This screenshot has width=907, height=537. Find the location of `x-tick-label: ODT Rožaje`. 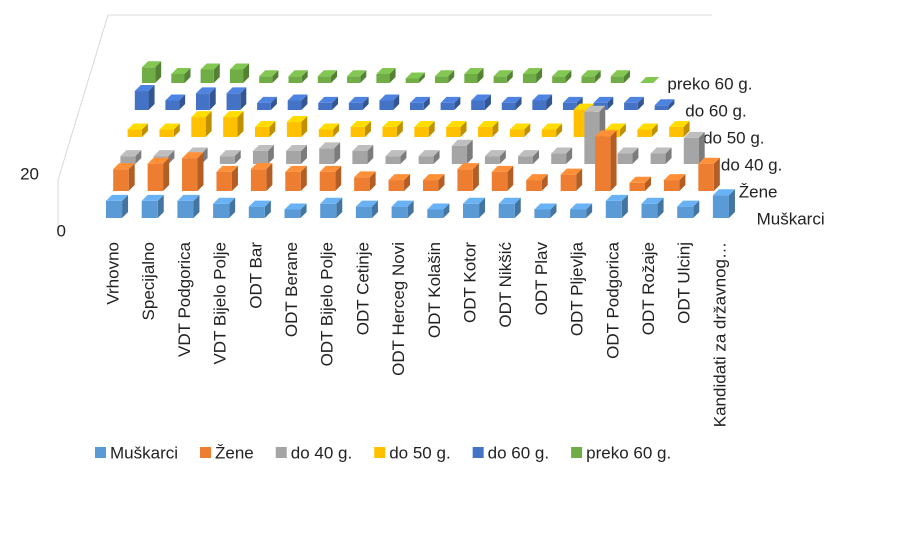

x-tick-label: ODT Rožaje is located at coordinates (648, 288).